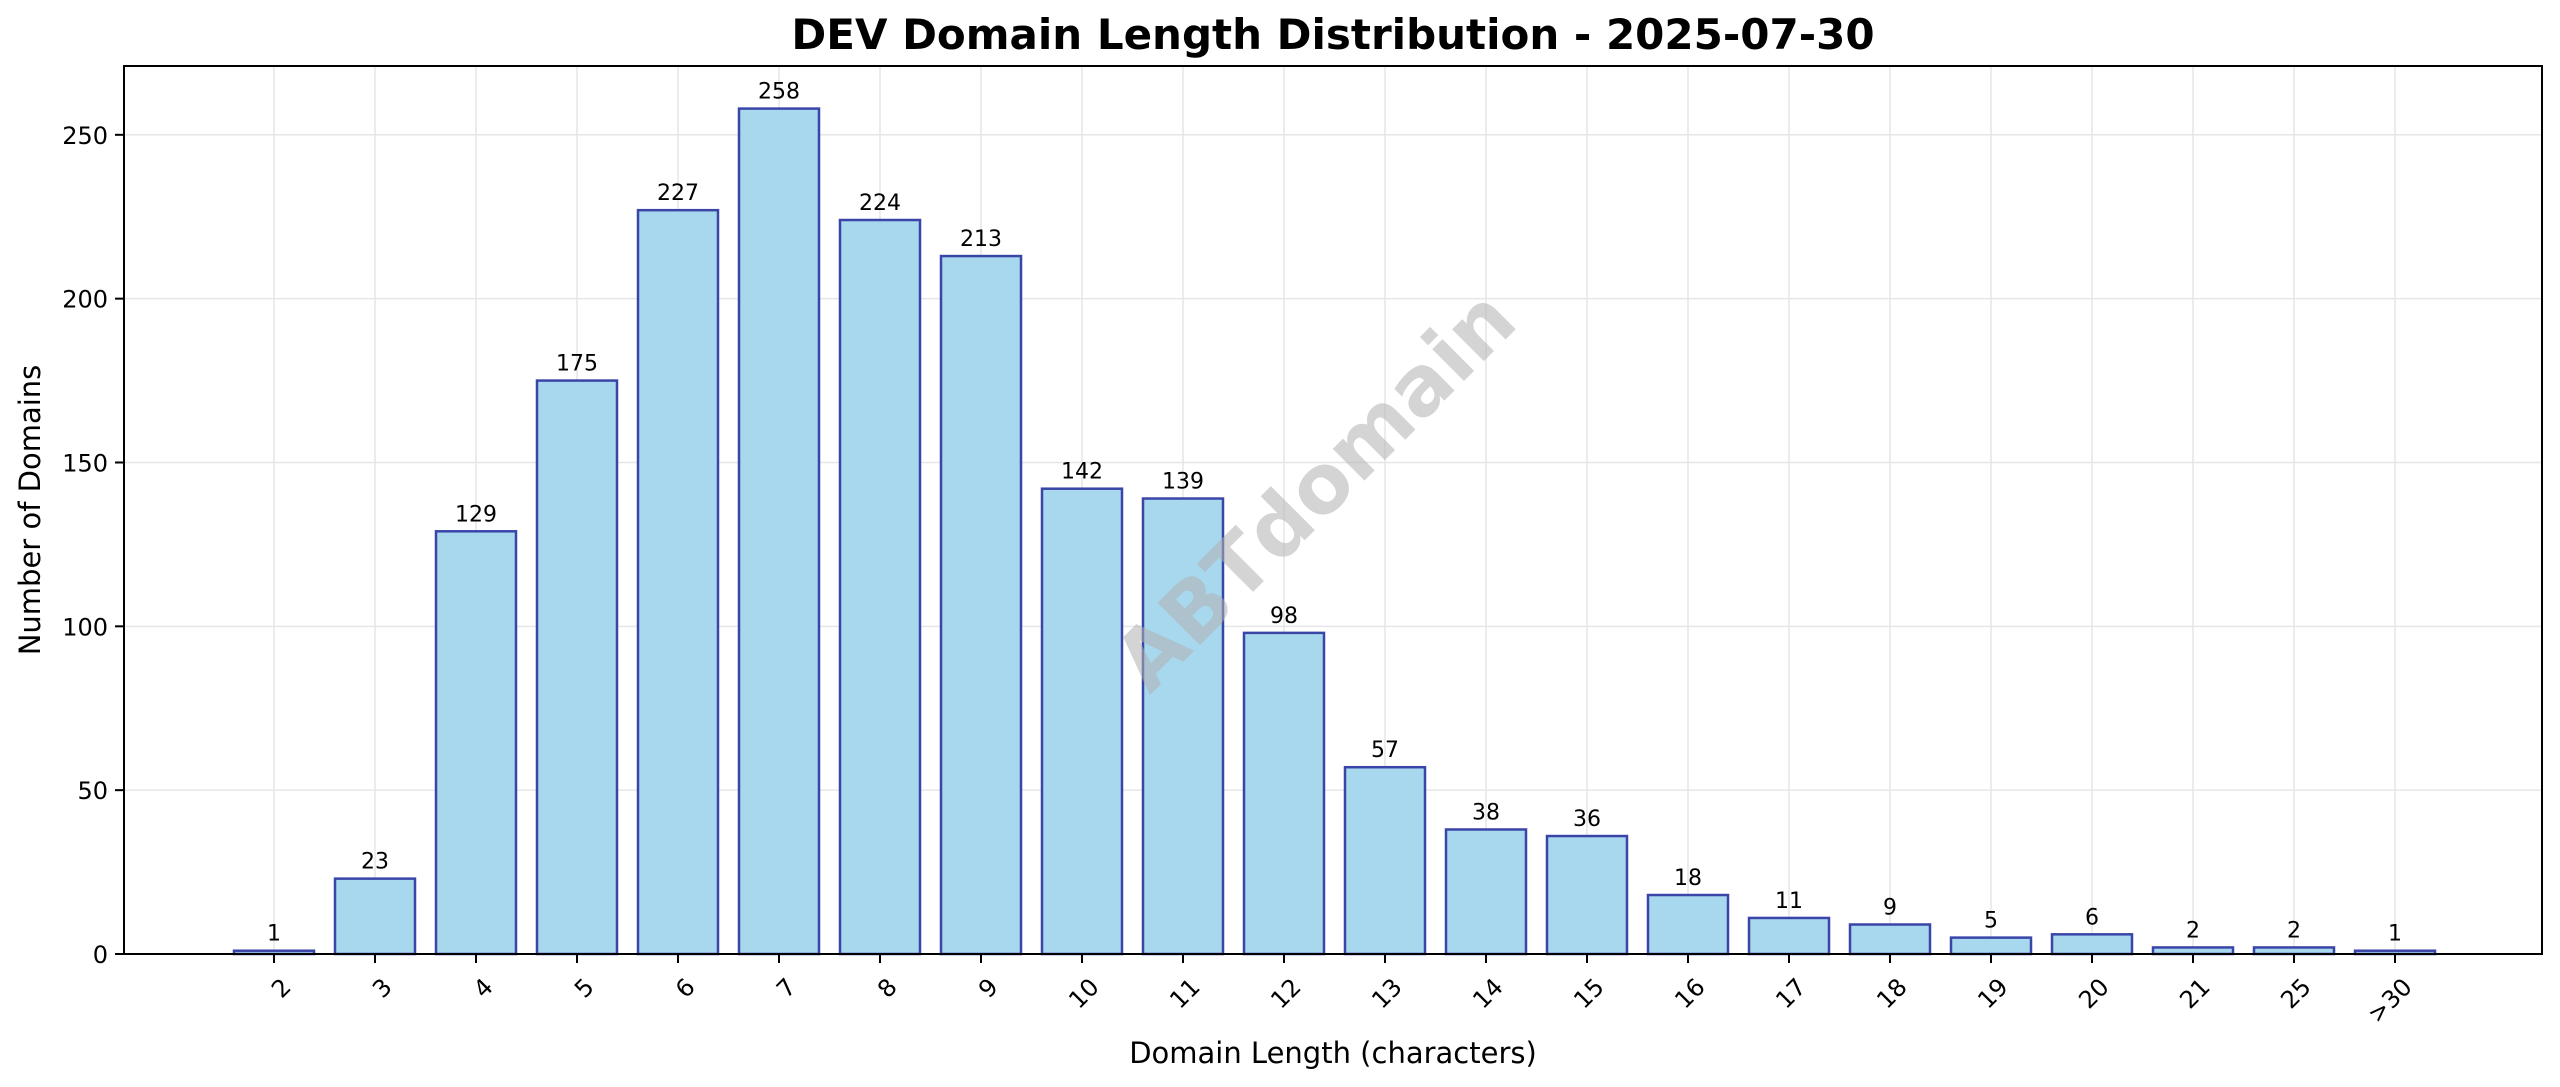 The image size is (2560, 1087). Describe the element at coordinates (1487, 993) in the screenshot. I see `x-tick-label: 14` at that location.